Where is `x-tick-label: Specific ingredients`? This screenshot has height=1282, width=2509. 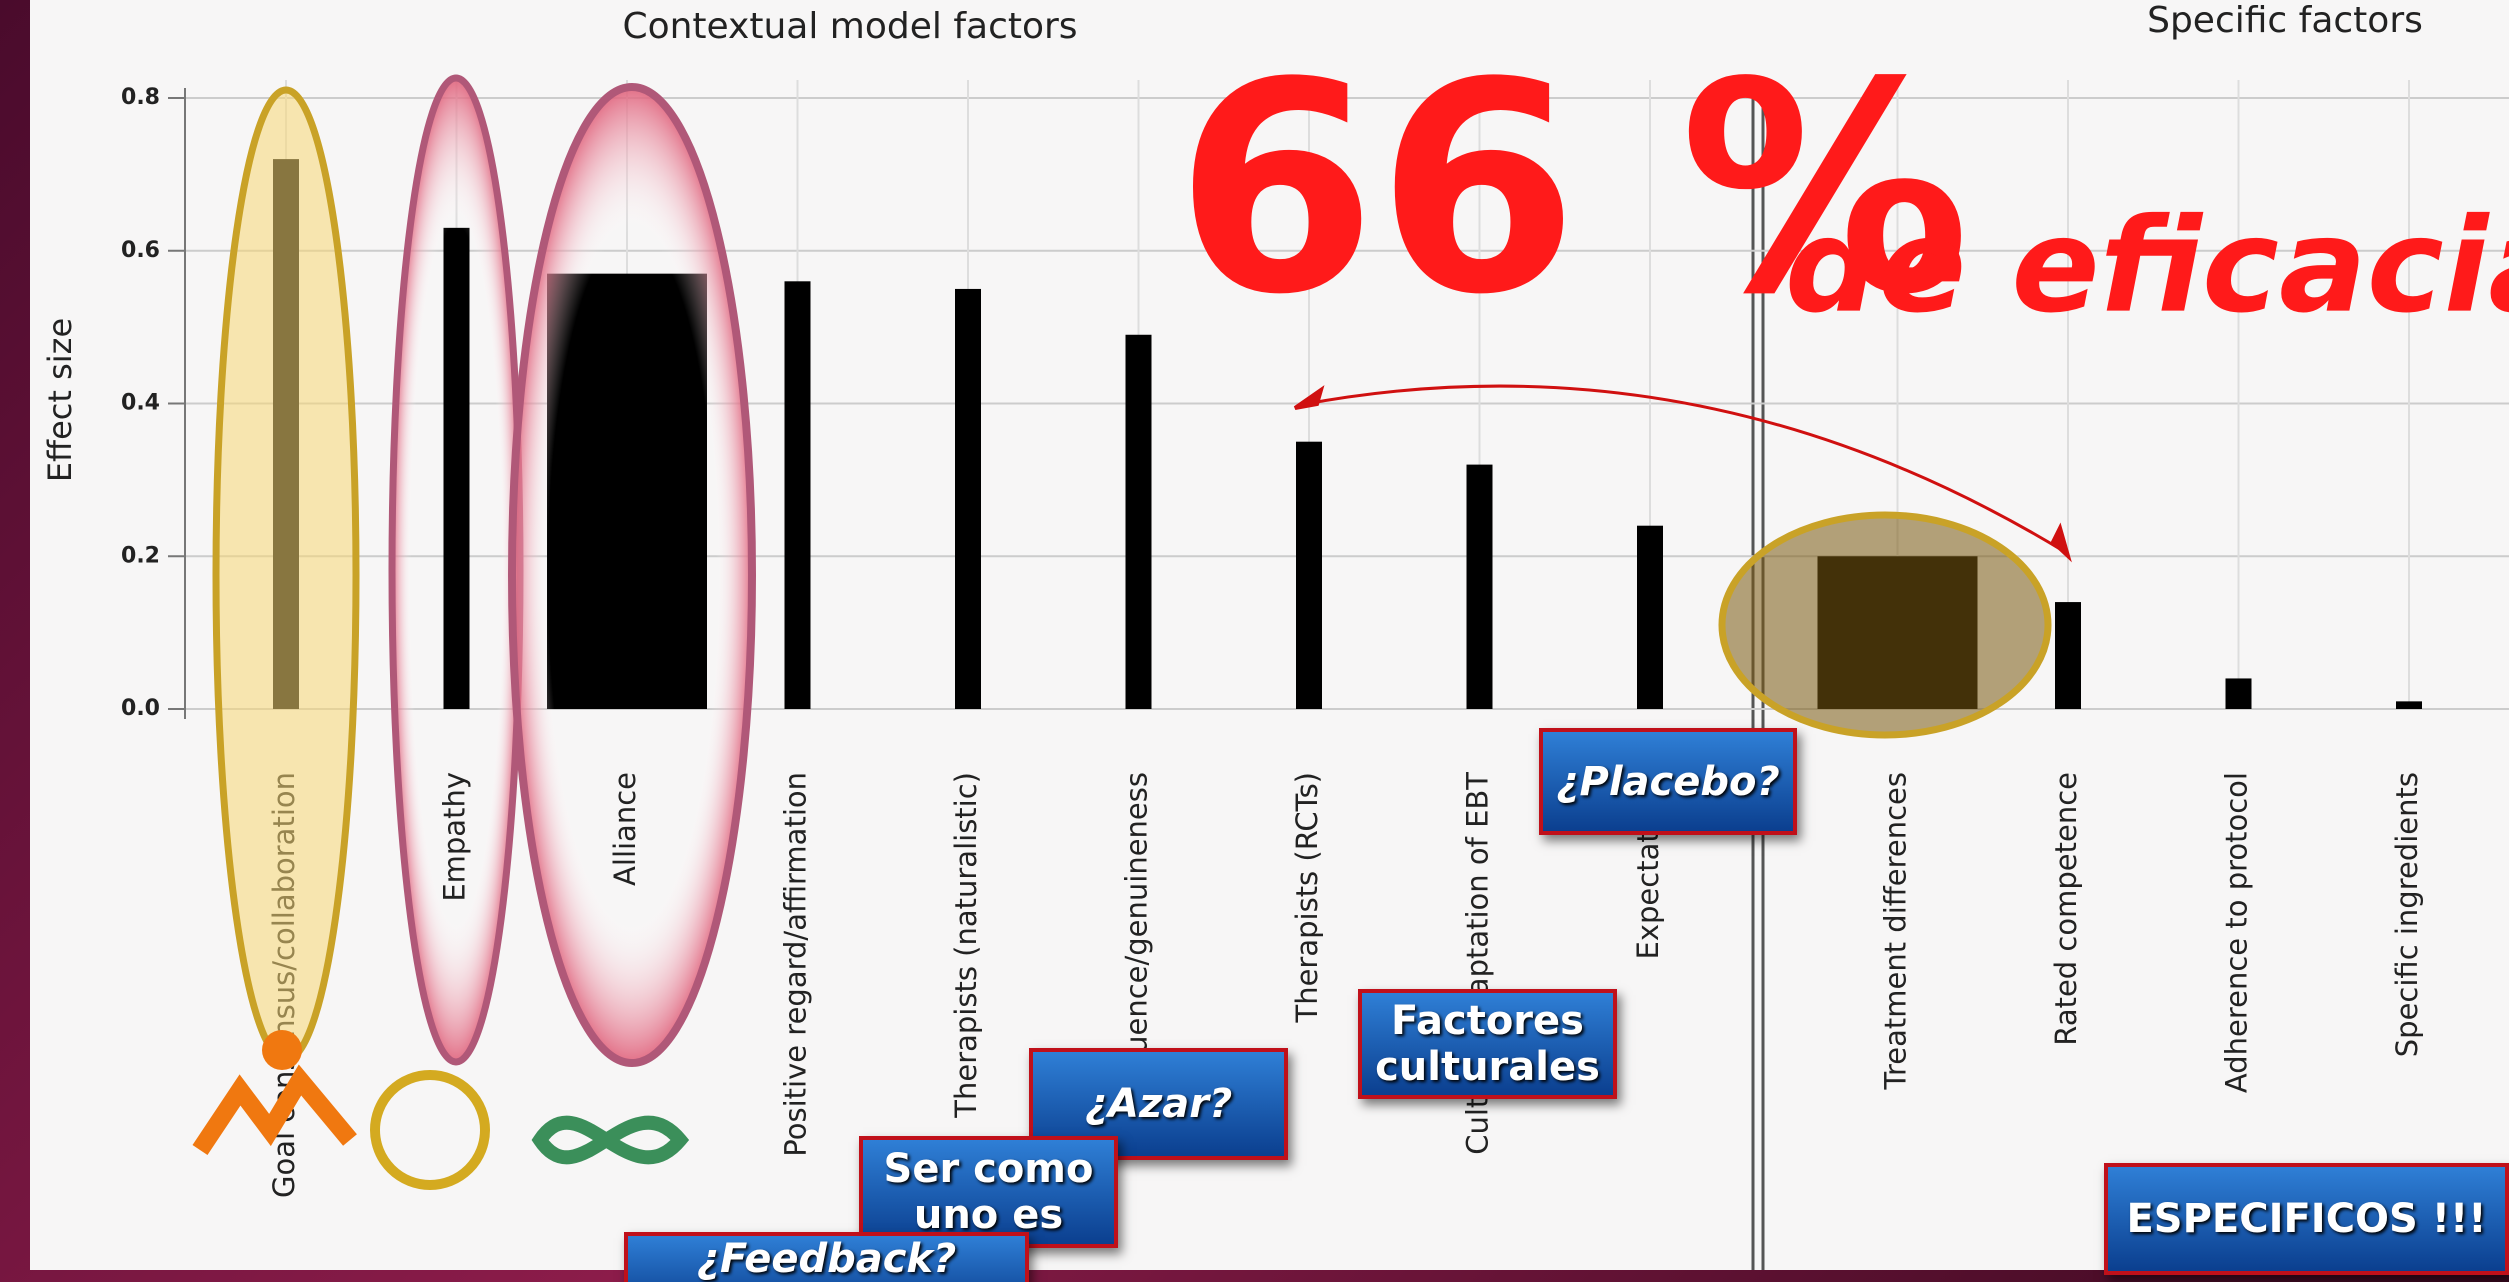 x-tick-label: Specific ingredients is located at coordinates (2407, 914).